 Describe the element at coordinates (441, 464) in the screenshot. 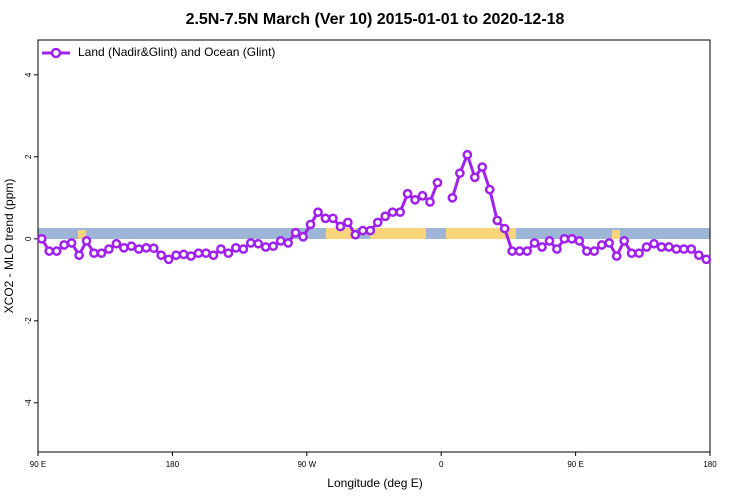

I see `x-tick-label: 0` at that location.